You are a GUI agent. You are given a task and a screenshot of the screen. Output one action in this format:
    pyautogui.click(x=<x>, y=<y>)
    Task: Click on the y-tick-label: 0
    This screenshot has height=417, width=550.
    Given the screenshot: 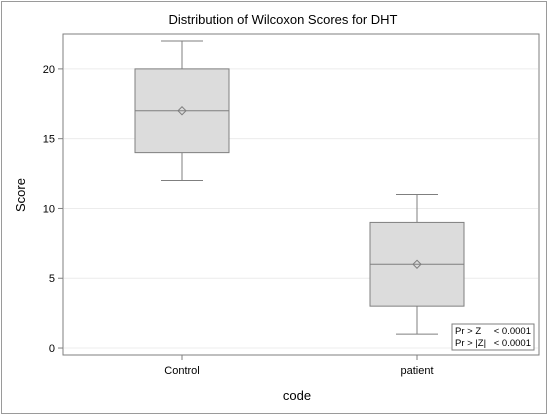 What is the action you would take?
    pyautogui.click(x=52, y=349)
    